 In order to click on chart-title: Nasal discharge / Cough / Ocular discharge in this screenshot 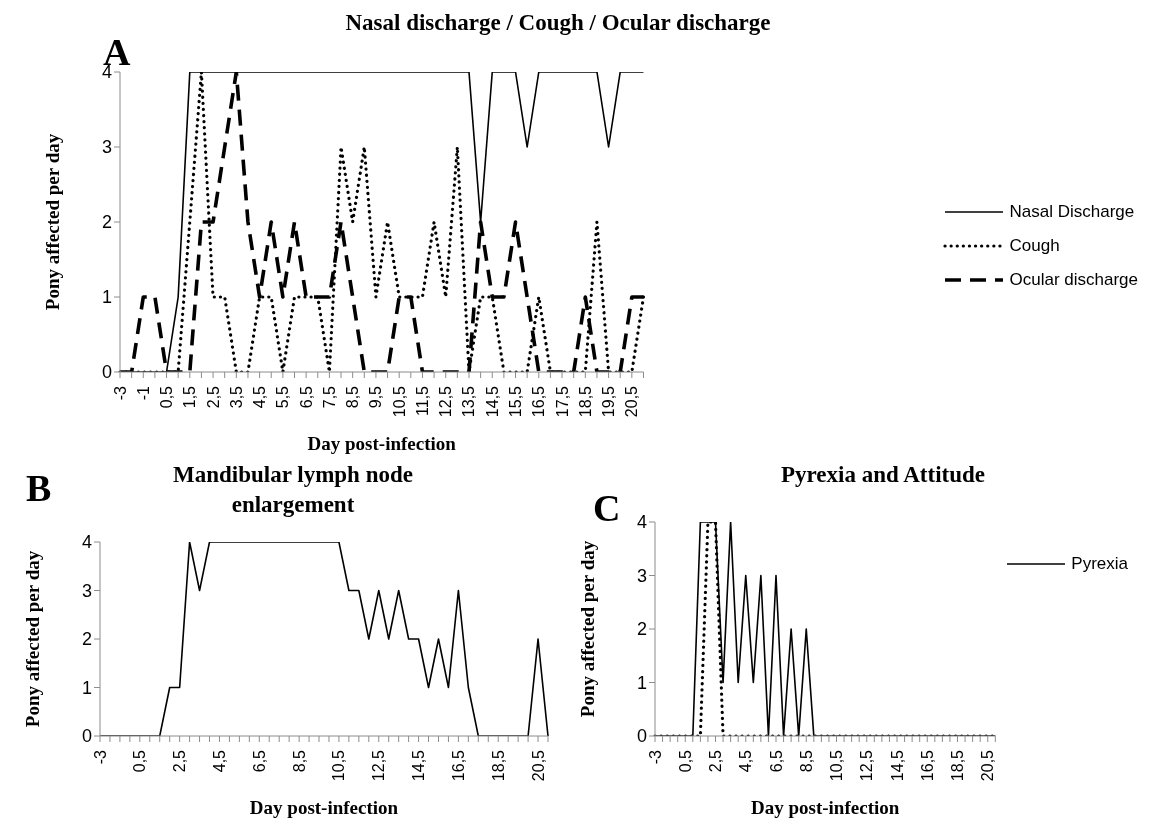, I will do `click(558, 23)`.